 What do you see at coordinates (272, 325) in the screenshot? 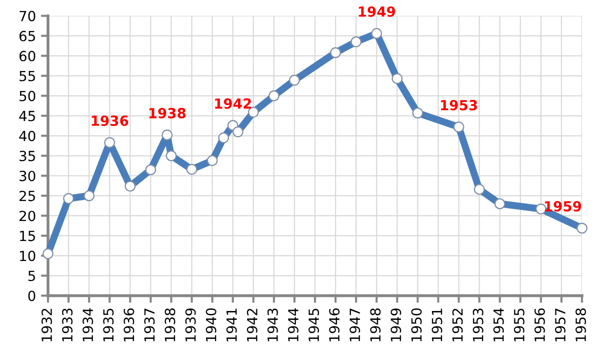
I see `x-tick-label: 1943` at bounding box center [272, 325].